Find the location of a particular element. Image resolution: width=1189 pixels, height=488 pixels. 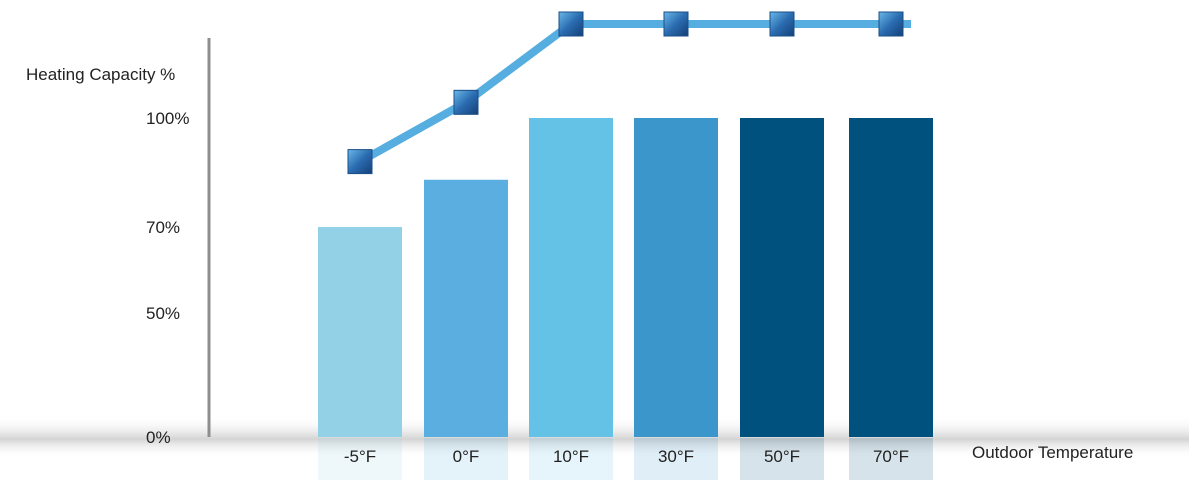

x-tick-label: 10°F is located at coordinates (571, 456).